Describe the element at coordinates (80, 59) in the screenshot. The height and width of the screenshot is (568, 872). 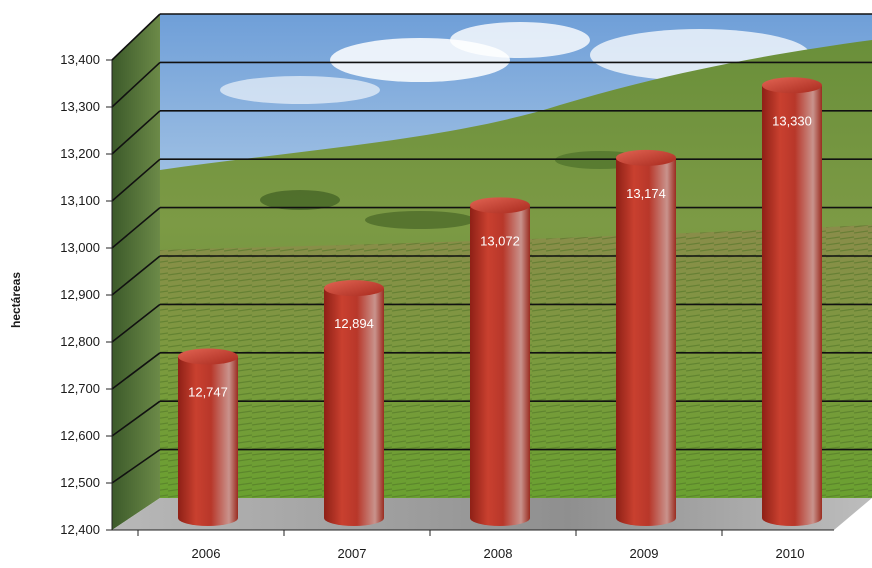
I see `y-tick-label: 13,400` at that location.